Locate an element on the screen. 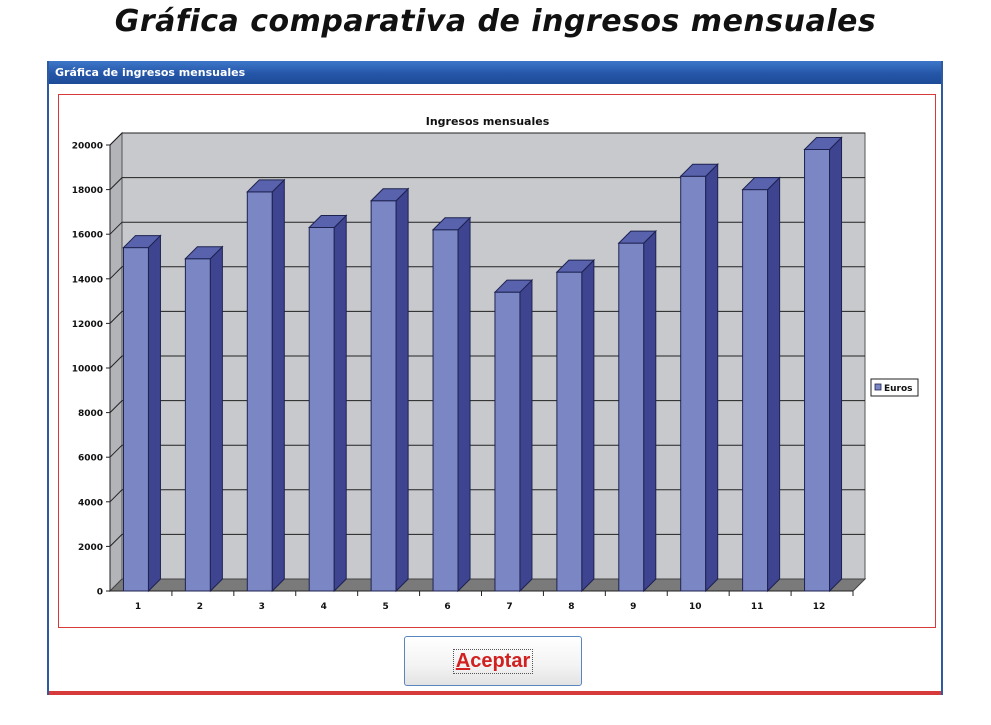 This screenshot has height=725, width=991. y-tick-label: 20000 is located at coordinates (87, 147).